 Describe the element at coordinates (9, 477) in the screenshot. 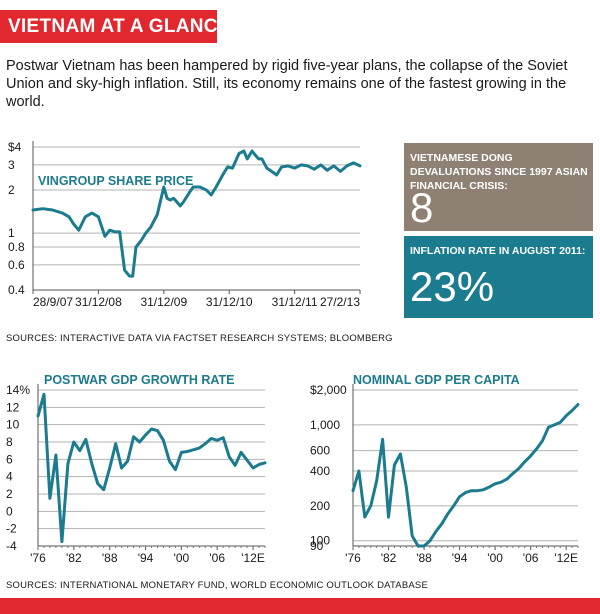

I see `y-tick-label: 4` at that location.